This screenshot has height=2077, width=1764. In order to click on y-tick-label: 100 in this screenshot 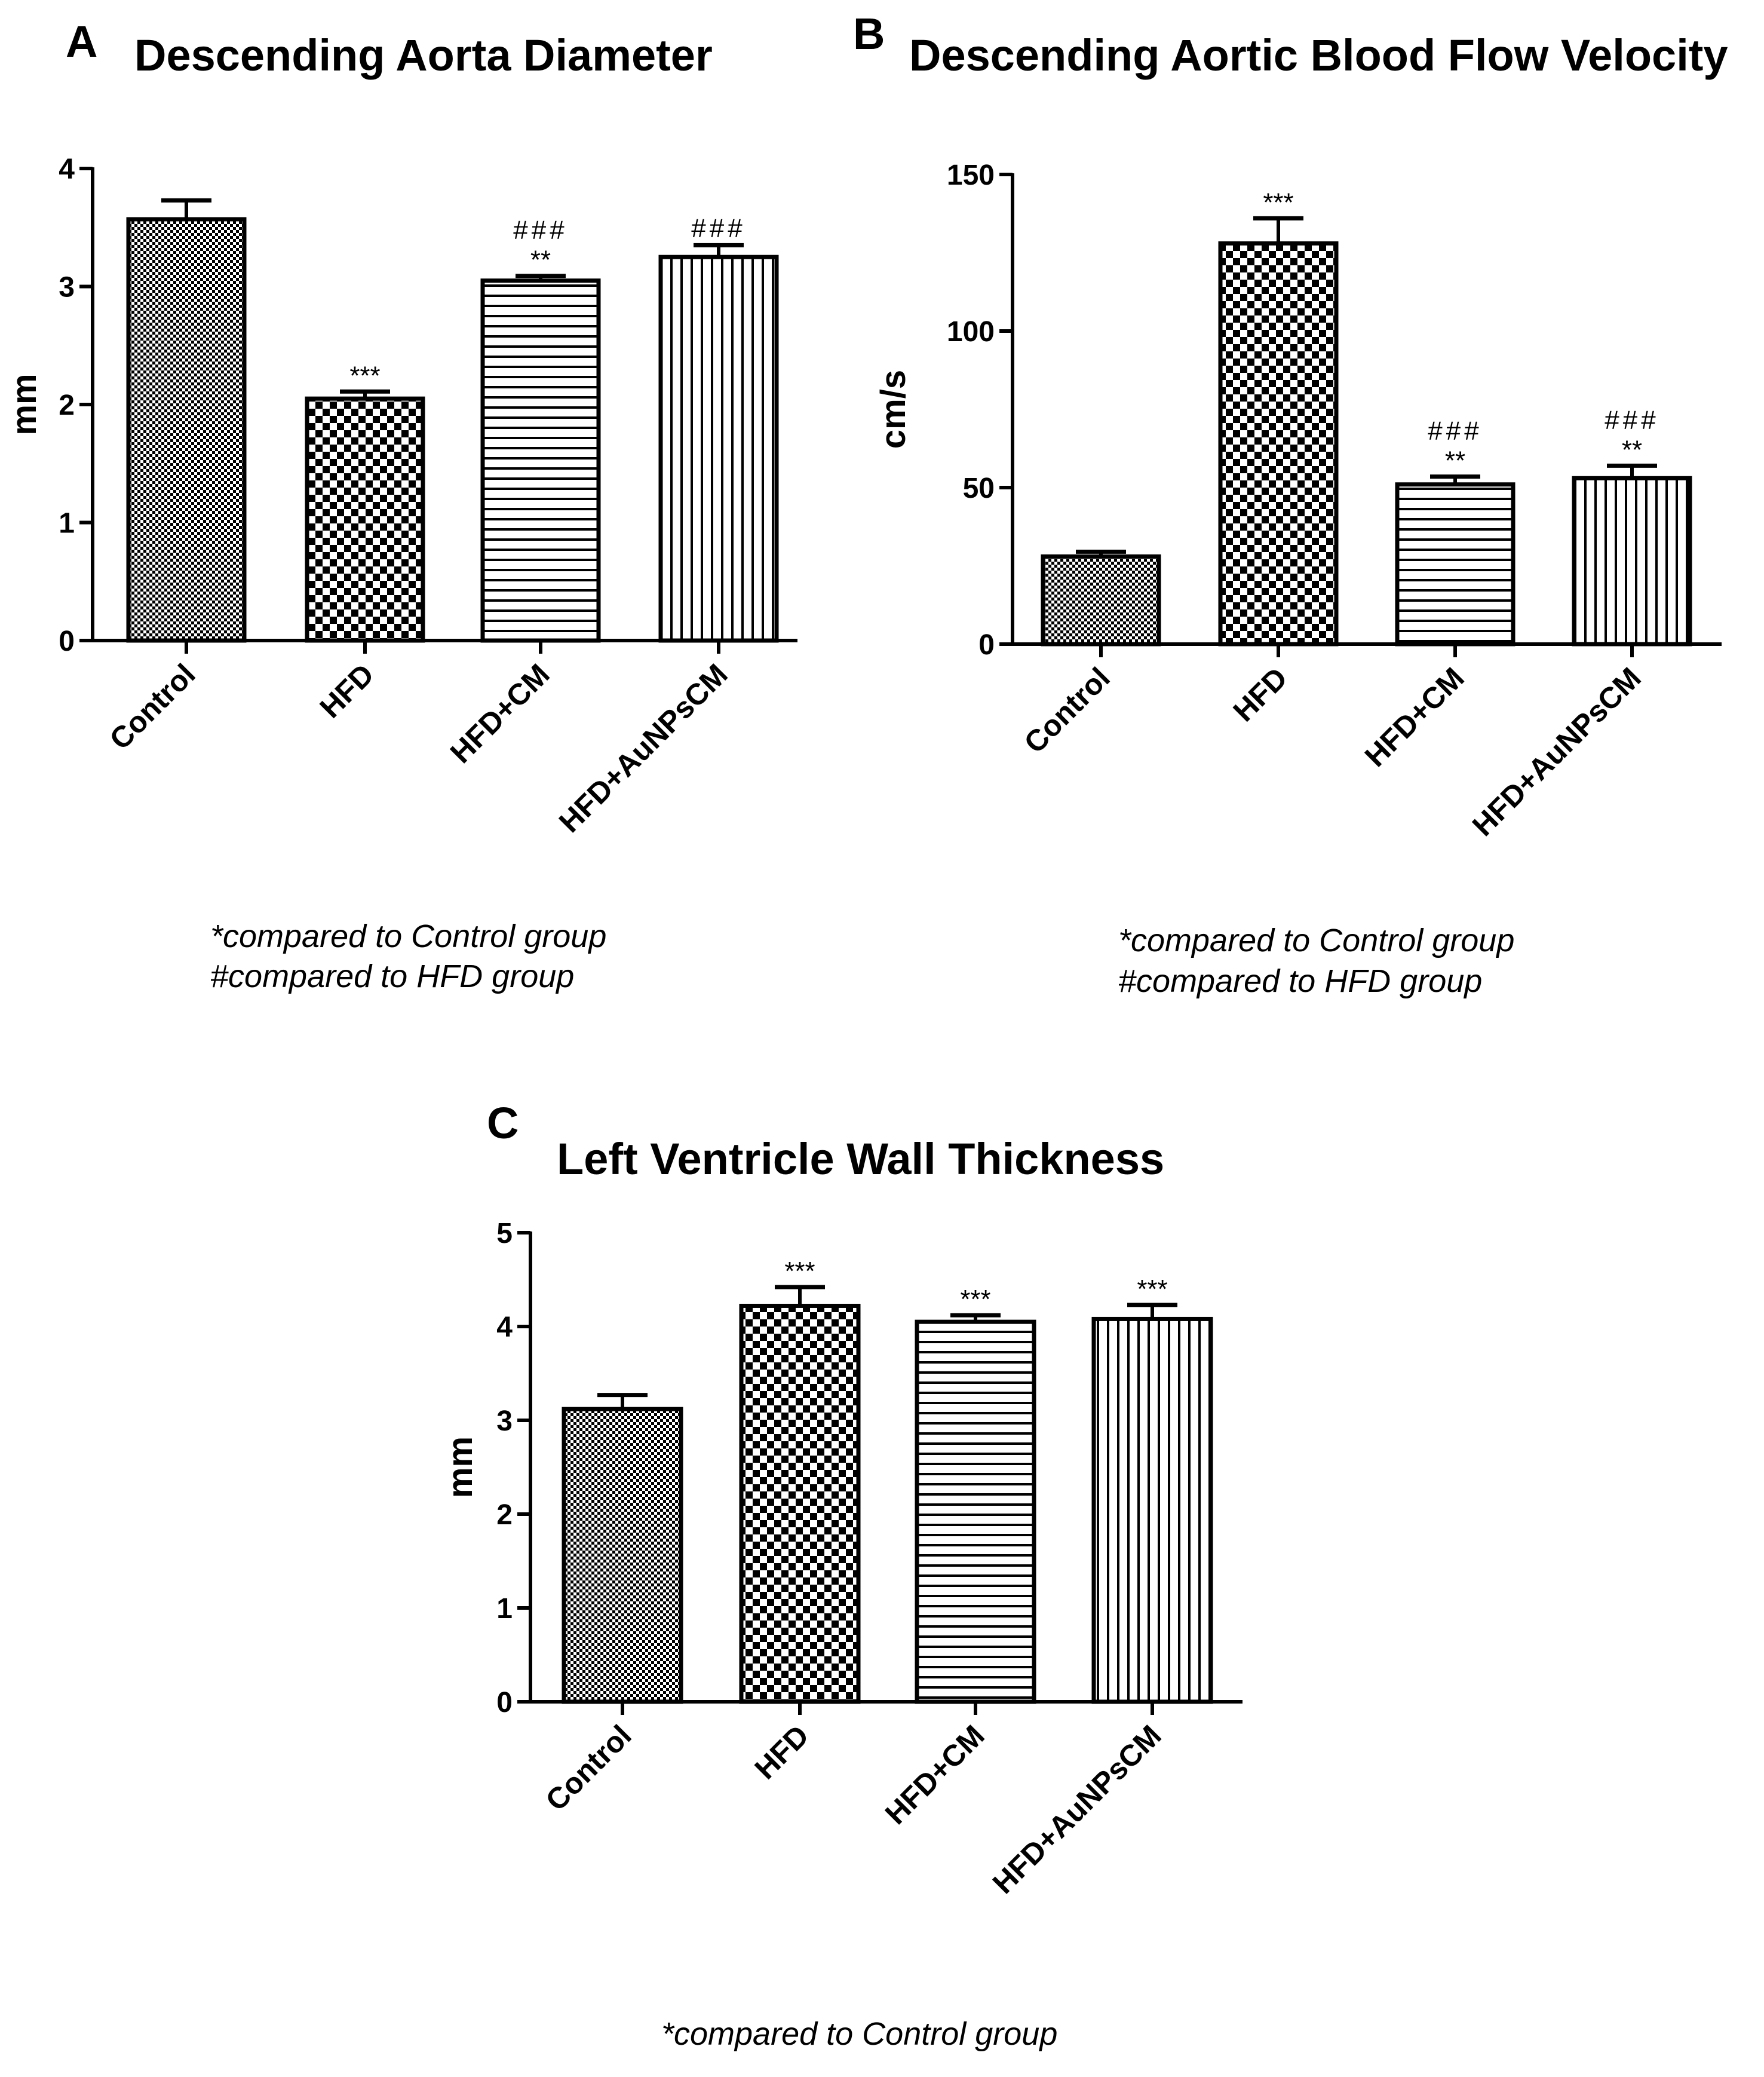, I will do `click(971, 332)`.